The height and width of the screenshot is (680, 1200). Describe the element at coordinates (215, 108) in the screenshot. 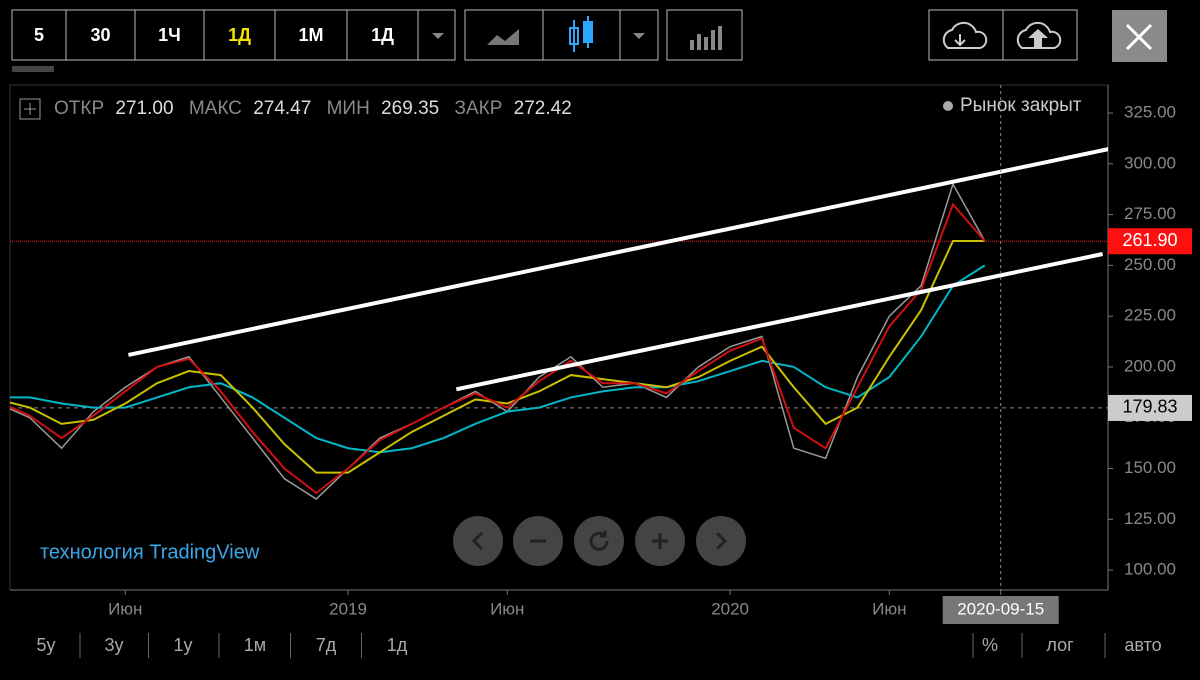

I see `high-label: МАКС` at that location.